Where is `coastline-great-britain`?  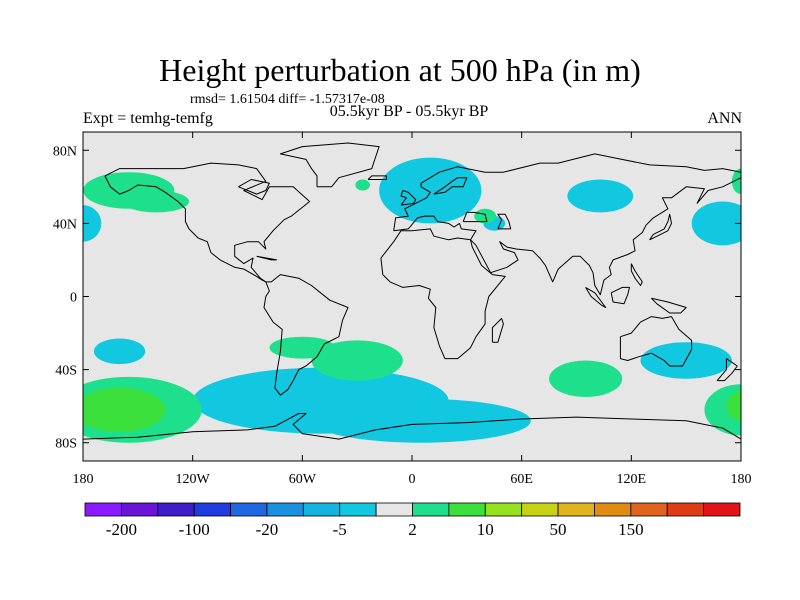 coastline-great-britain is located at coordinates (408, 198).